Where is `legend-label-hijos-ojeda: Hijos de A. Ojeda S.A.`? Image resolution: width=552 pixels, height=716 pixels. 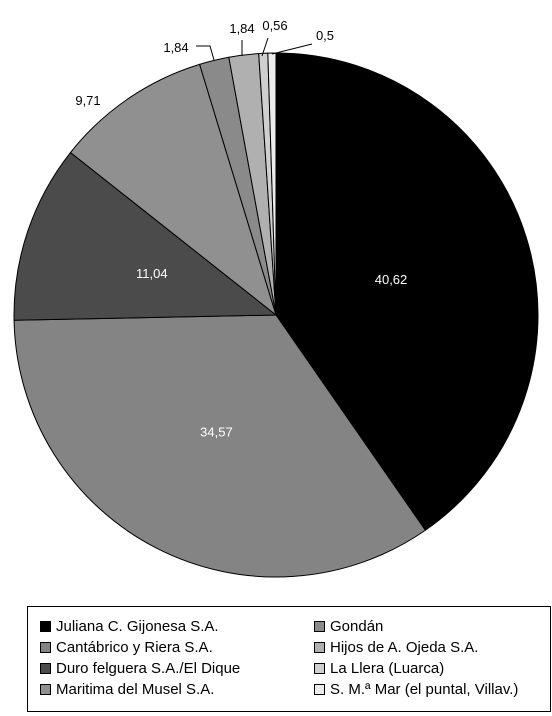
legend-label-hijos-ojeda: Hijos de A. Ojeda S.A. is located at coordinates (404, 647).